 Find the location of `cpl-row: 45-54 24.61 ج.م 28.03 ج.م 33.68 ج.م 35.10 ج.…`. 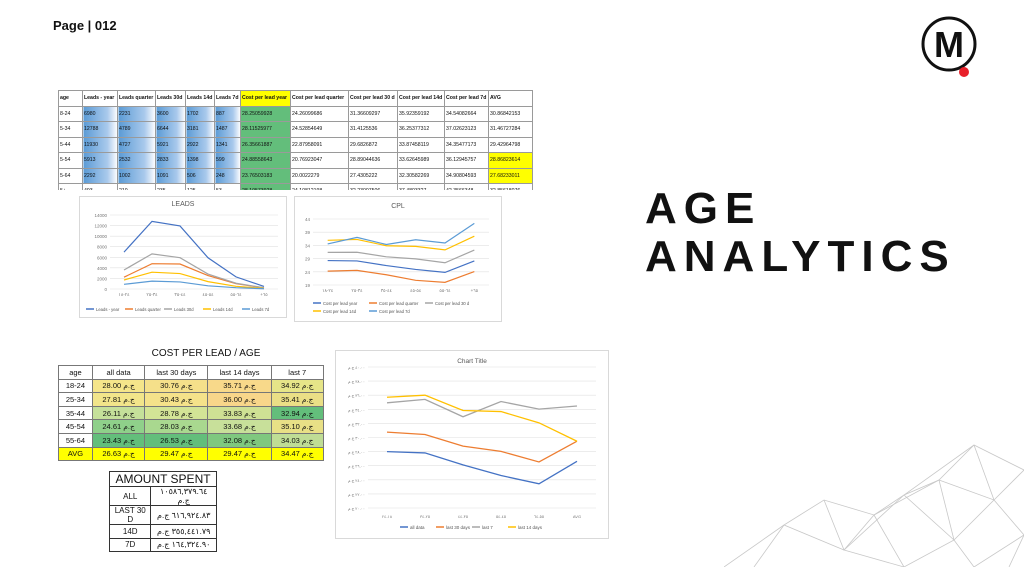

cpl-row: 45-54 24.61 ج.م 28.03 ج.م 33.68 ج.م 35.10 ج.… is located at coordinates (191, 426).